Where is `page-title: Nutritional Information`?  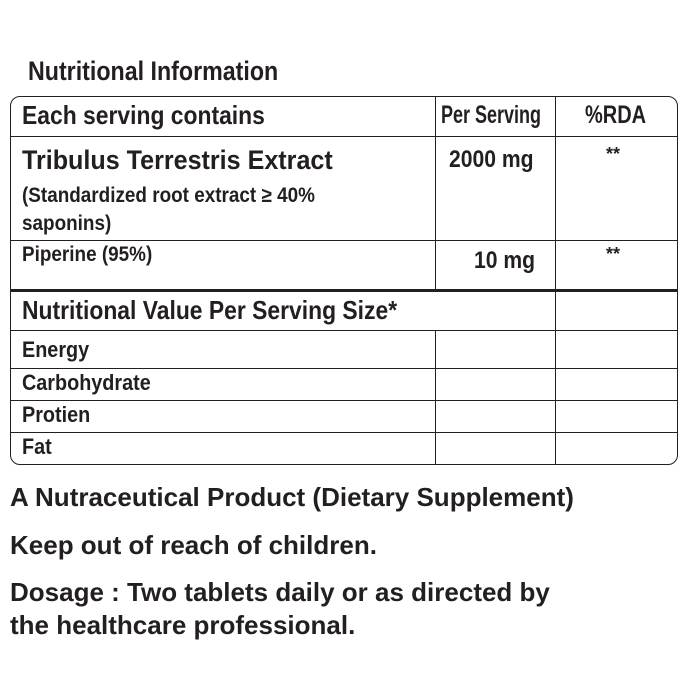
page-title: Nutritional Information is located at coordinates (153, 71).